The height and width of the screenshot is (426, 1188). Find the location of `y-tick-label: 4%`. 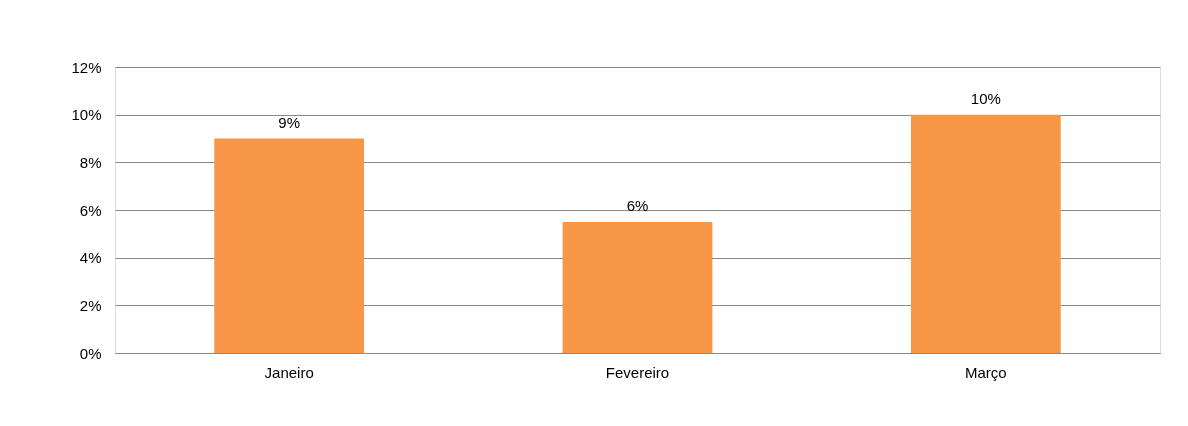

y-tick-label: 4% is located at coordinates (90, 258).